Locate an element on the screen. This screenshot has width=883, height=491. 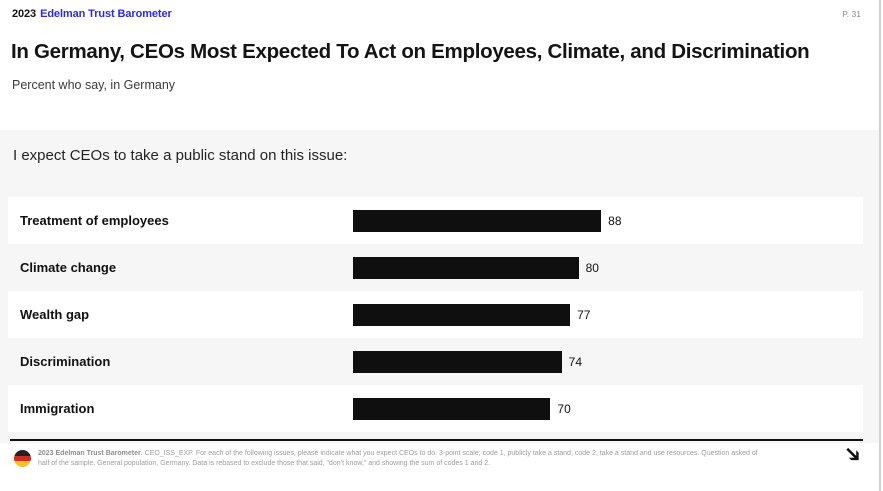
chart-row: Wealth gap 77 is located at coordinates (435, 314).